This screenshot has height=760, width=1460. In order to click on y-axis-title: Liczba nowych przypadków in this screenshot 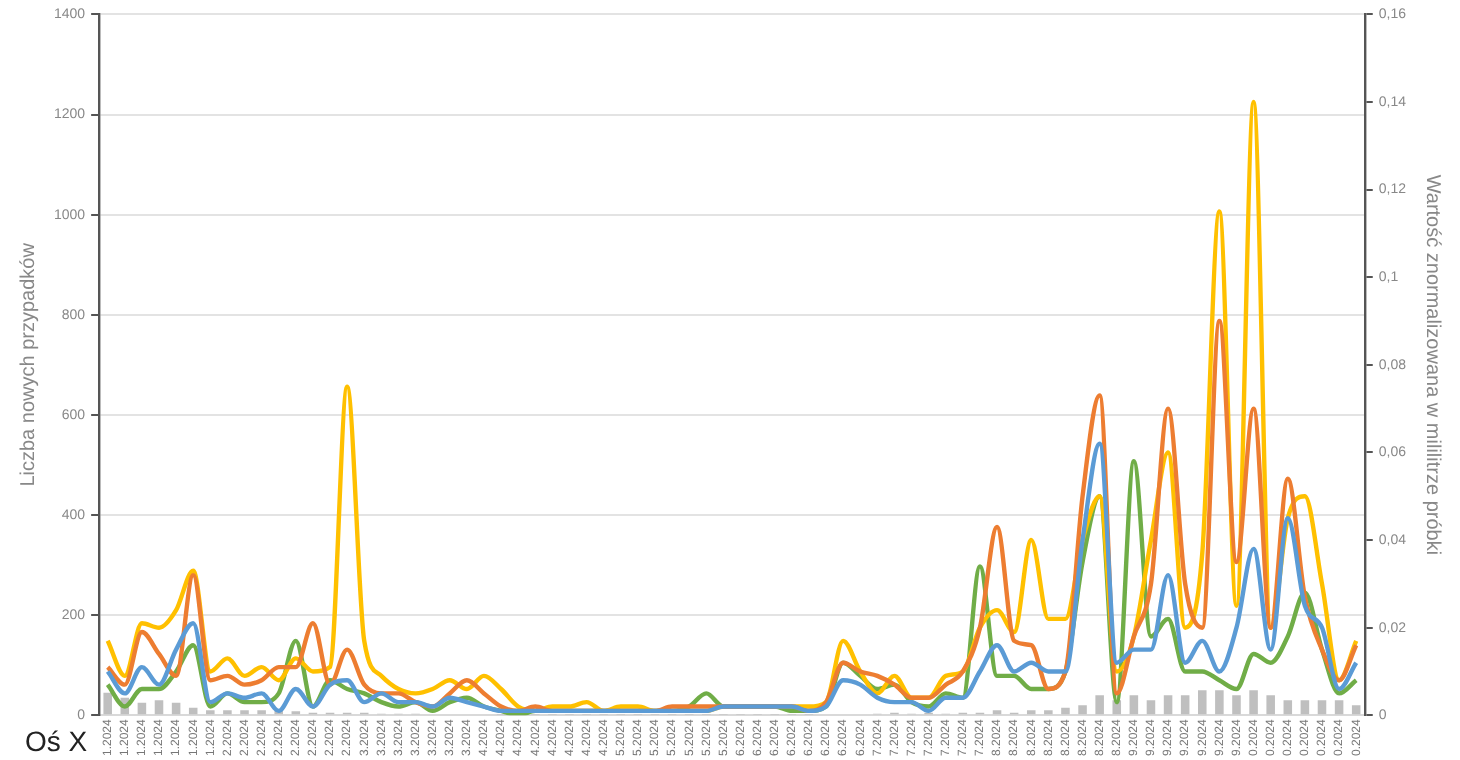, I will do `click(28, 364)`.